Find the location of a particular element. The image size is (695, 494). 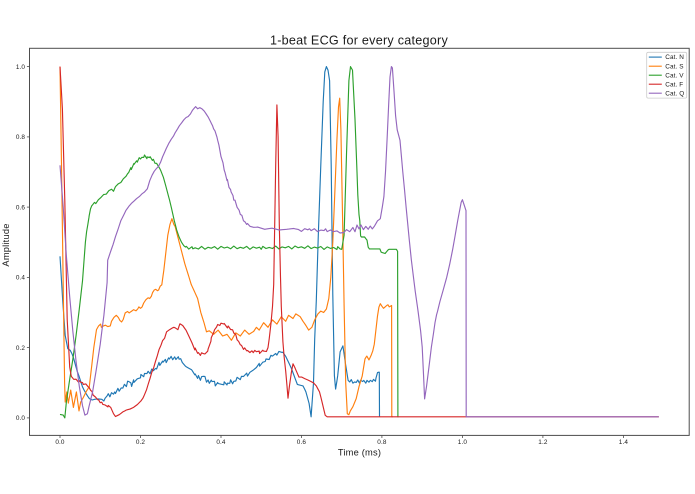

svg-text: Cat. S is located at coordinates (674, 66).